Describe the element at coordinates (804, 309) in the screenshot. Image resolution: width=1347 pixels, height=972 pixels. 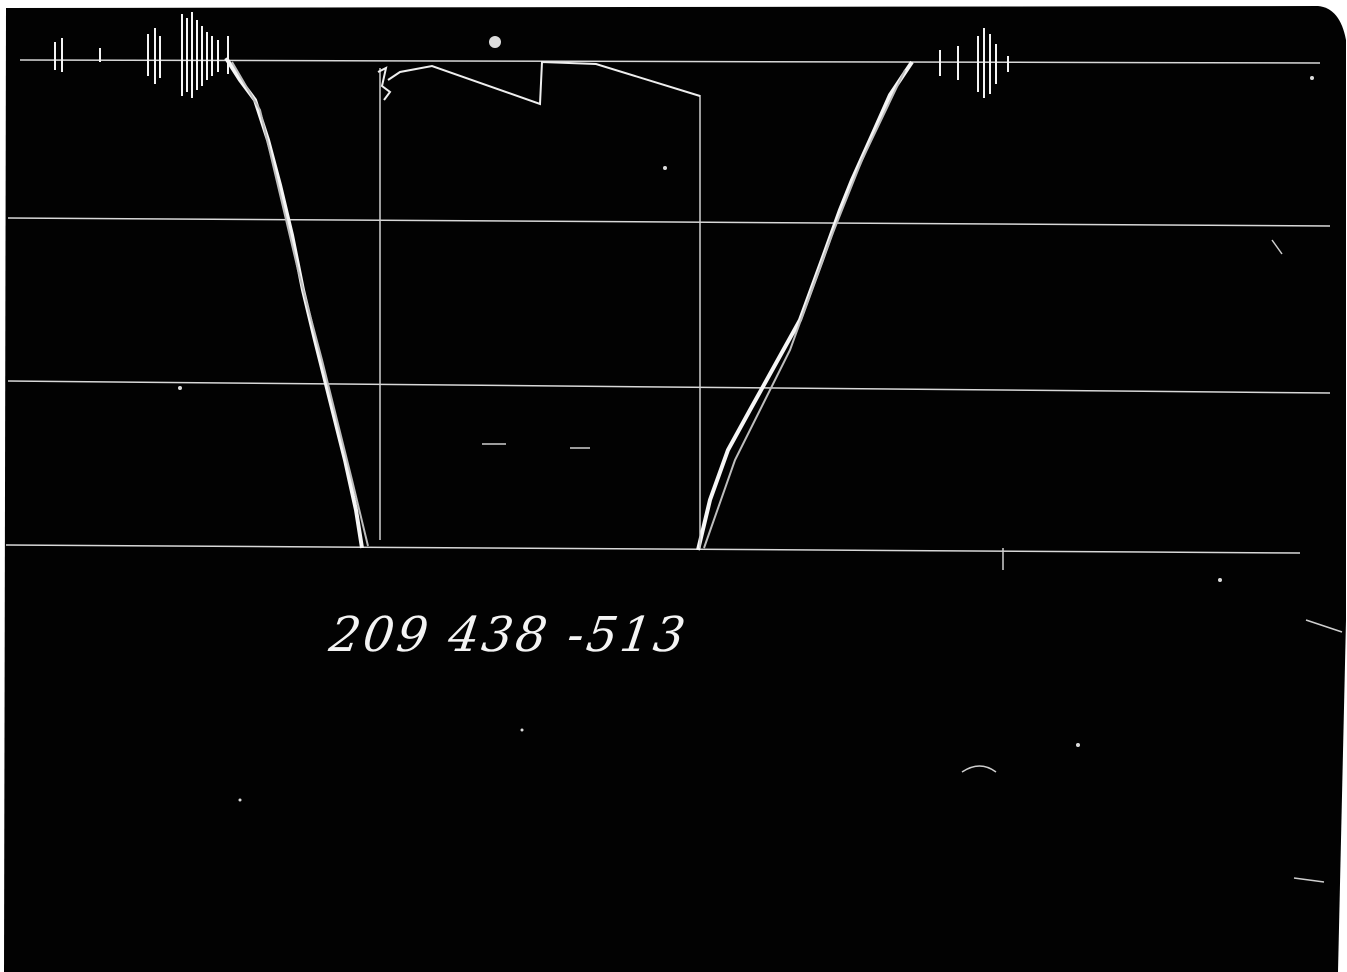
I see `ascending-ramp-ghost` at that location.